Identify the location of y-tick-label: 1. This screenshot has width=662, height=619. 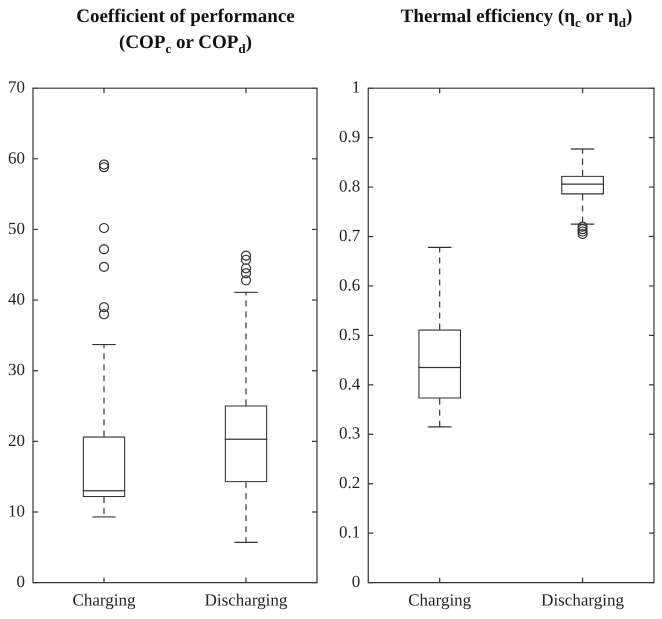
(356, 87).